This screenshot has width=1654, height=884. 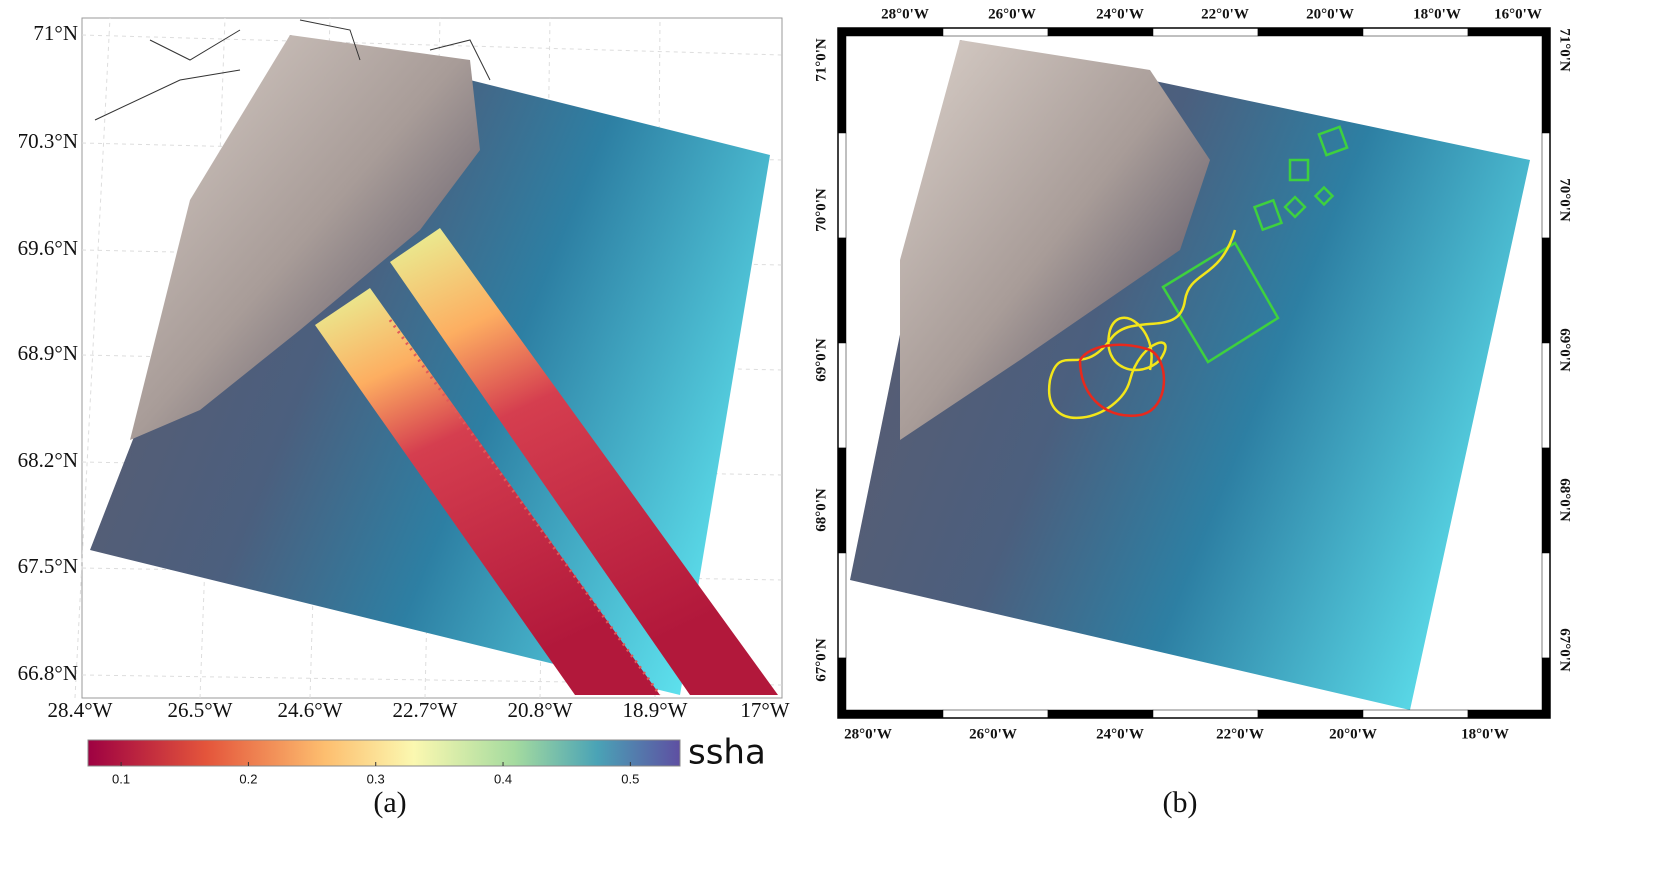 What do you see at coordinates (1330, 14) in the screenshot?
I see `top-label: 20°0'W` at bounding box center [1330, 14].